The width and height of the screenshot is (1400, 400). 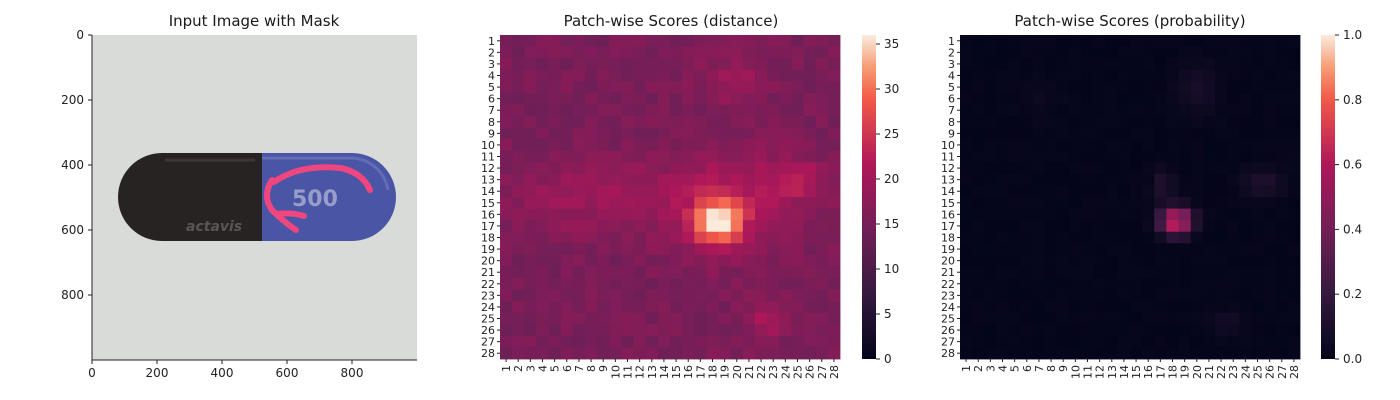 I want to click on colorbar-tick-label: 0, so click(x=888, y=359).